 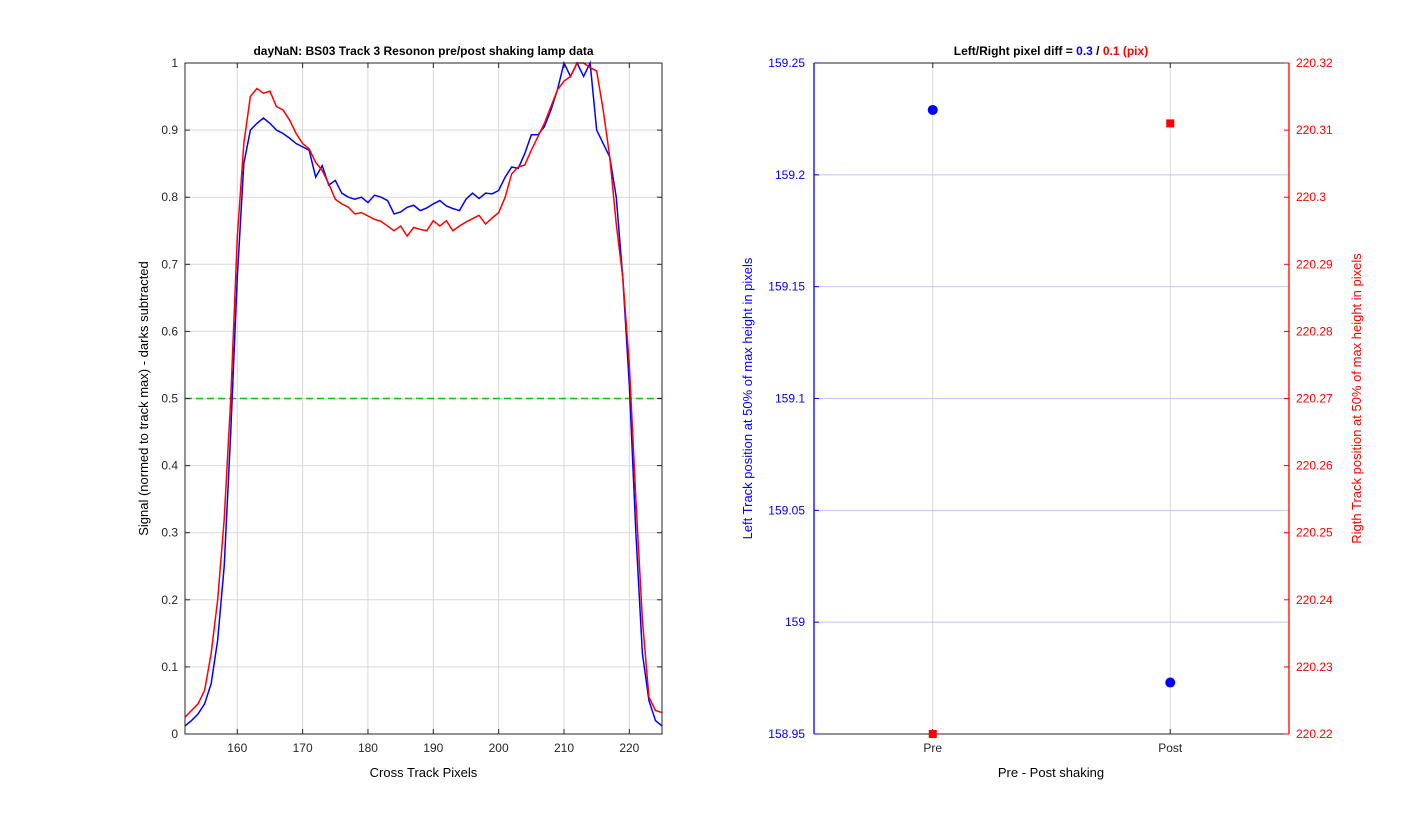 I want to click on y-tick-label: 0.6, so click(x=169, y=331).